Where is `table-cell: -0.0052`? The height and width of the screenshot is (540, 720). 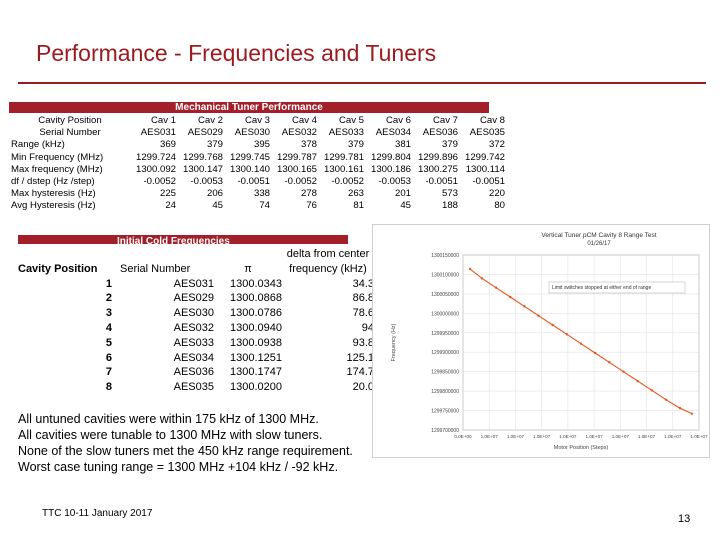
table-cell: -0.0052 is located at coordinates (347, 182).